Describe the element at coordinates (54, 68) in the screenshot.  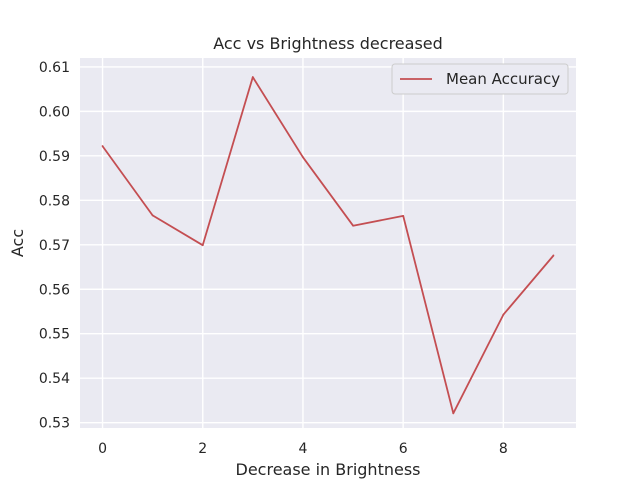
I see `y-tick-label: 0.61` at that location.